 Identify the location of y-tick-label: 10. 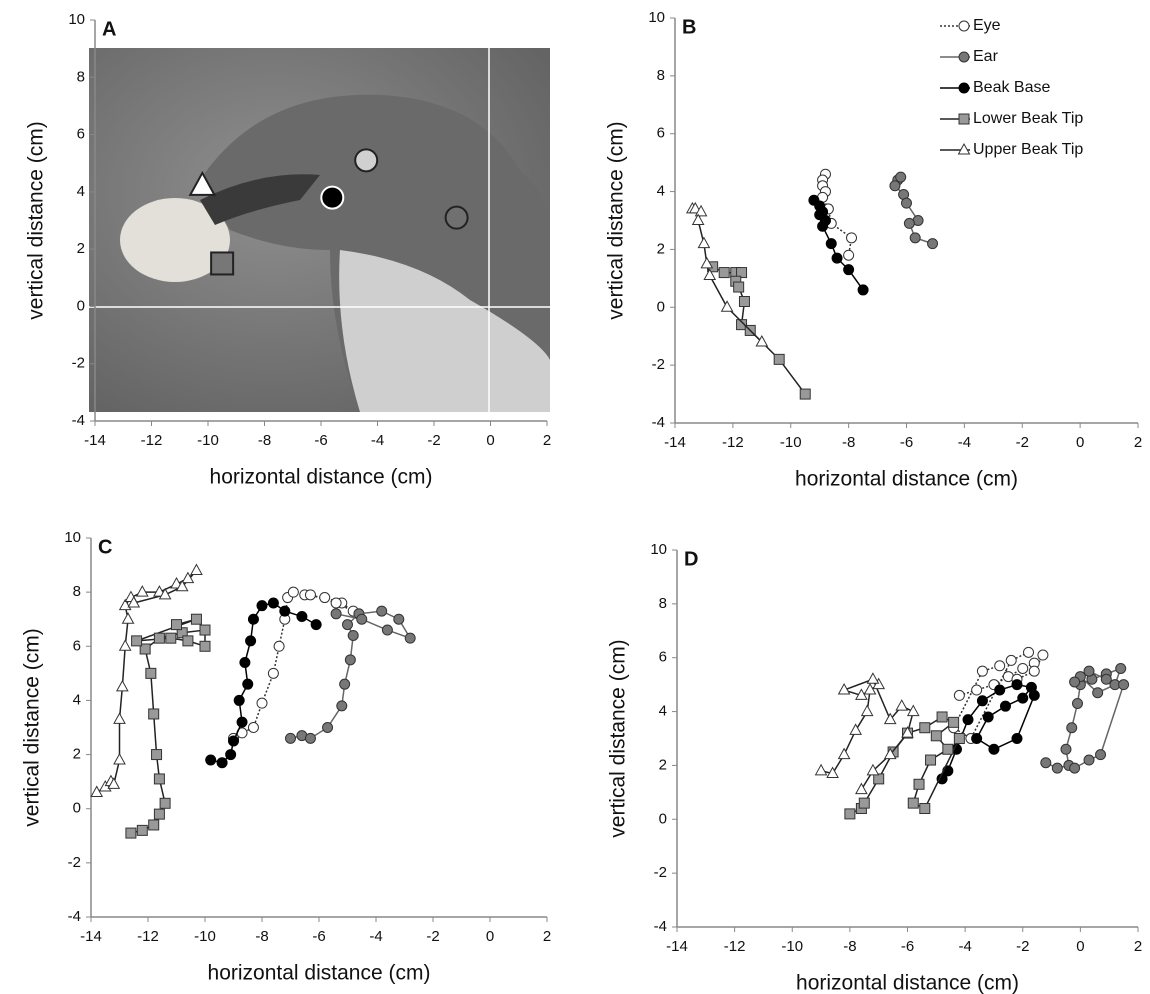
(72, 537).